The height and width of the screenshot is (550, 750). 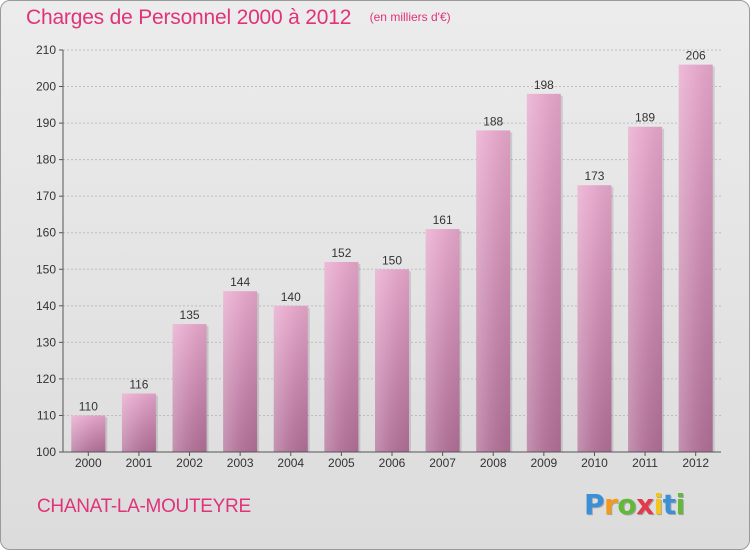 I want to click on x-tick-label: 2001, so click(x=139, y=463).